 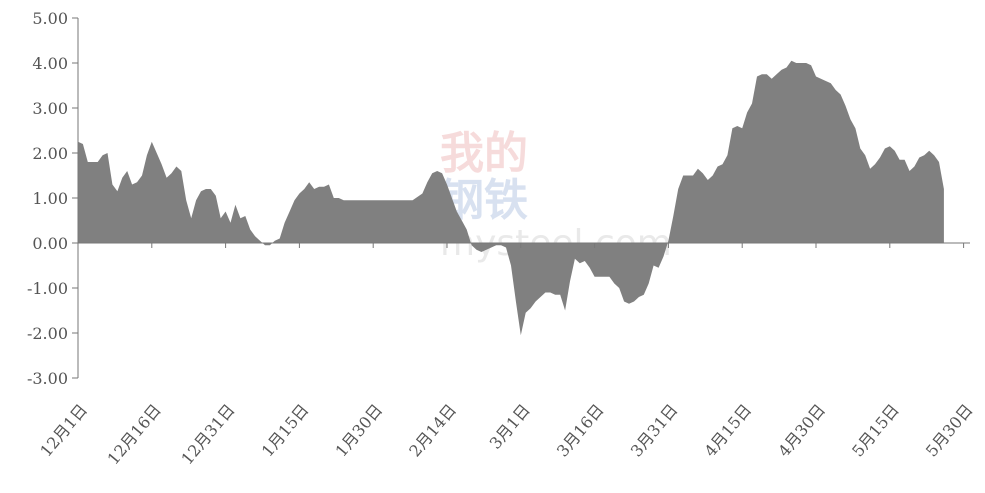 I want to click on y-tick-label: 2.00, so click(x=50, y=153).